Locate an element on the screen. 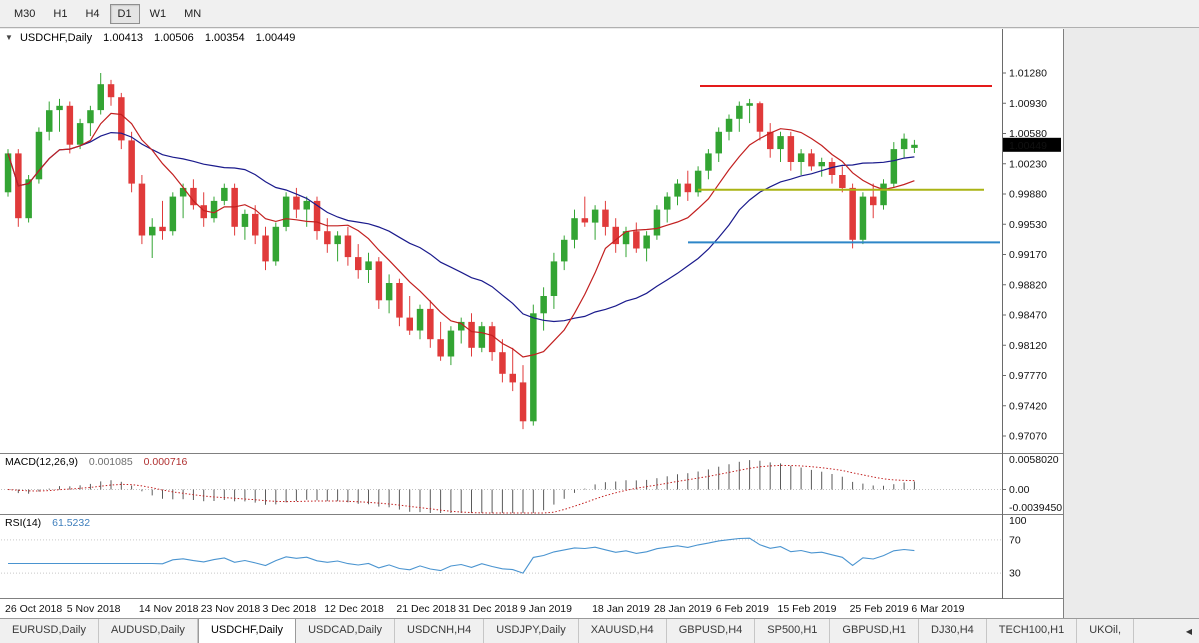 The width and height of the screenshot is (1199, 643). timeframe-button-d1: D1 is located at coordinates (124, 13).